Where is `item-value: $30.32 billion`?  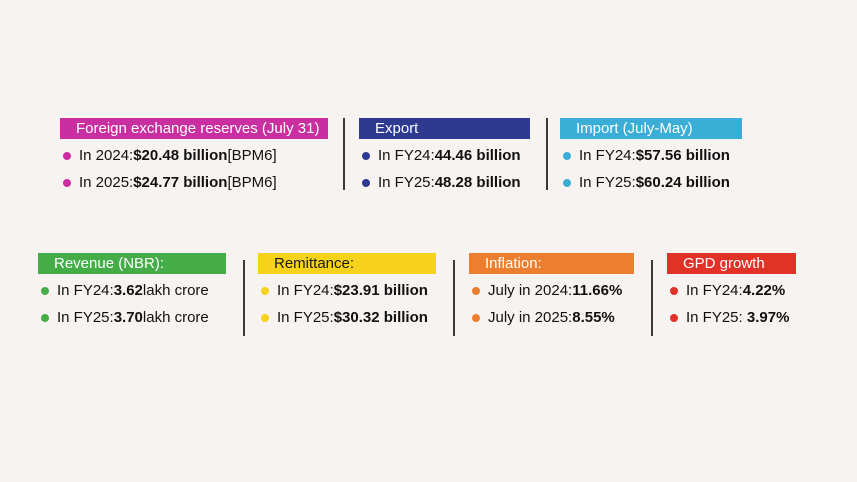 item-value: $30.32 billion is located at coordinates (380, 317).